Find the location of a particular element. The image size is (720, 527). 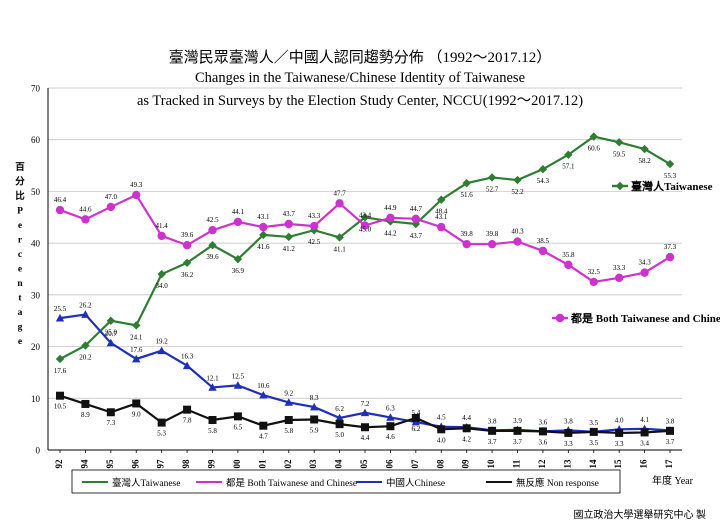

data-label: 54.3 is located at coordinates (543, 181).